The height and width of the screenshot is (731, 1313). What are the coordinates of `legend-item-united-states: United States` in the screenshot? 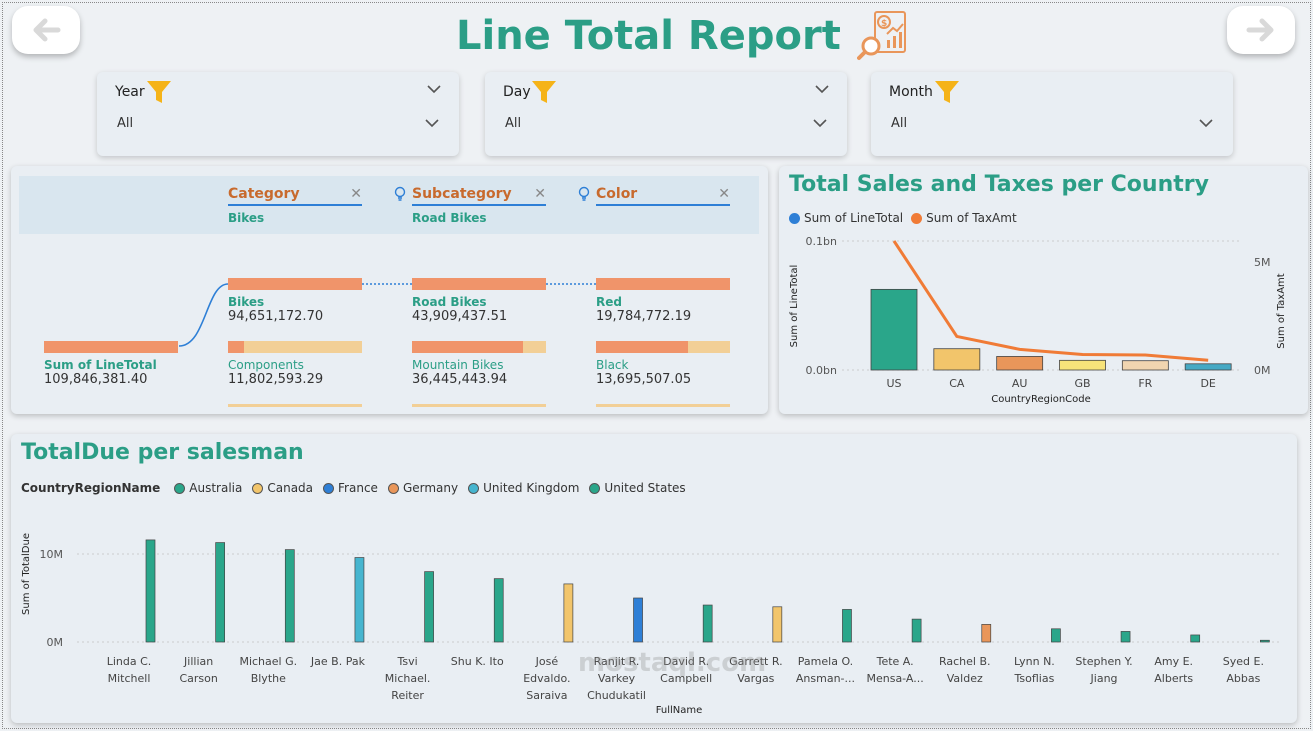 It's located at (645, 488).